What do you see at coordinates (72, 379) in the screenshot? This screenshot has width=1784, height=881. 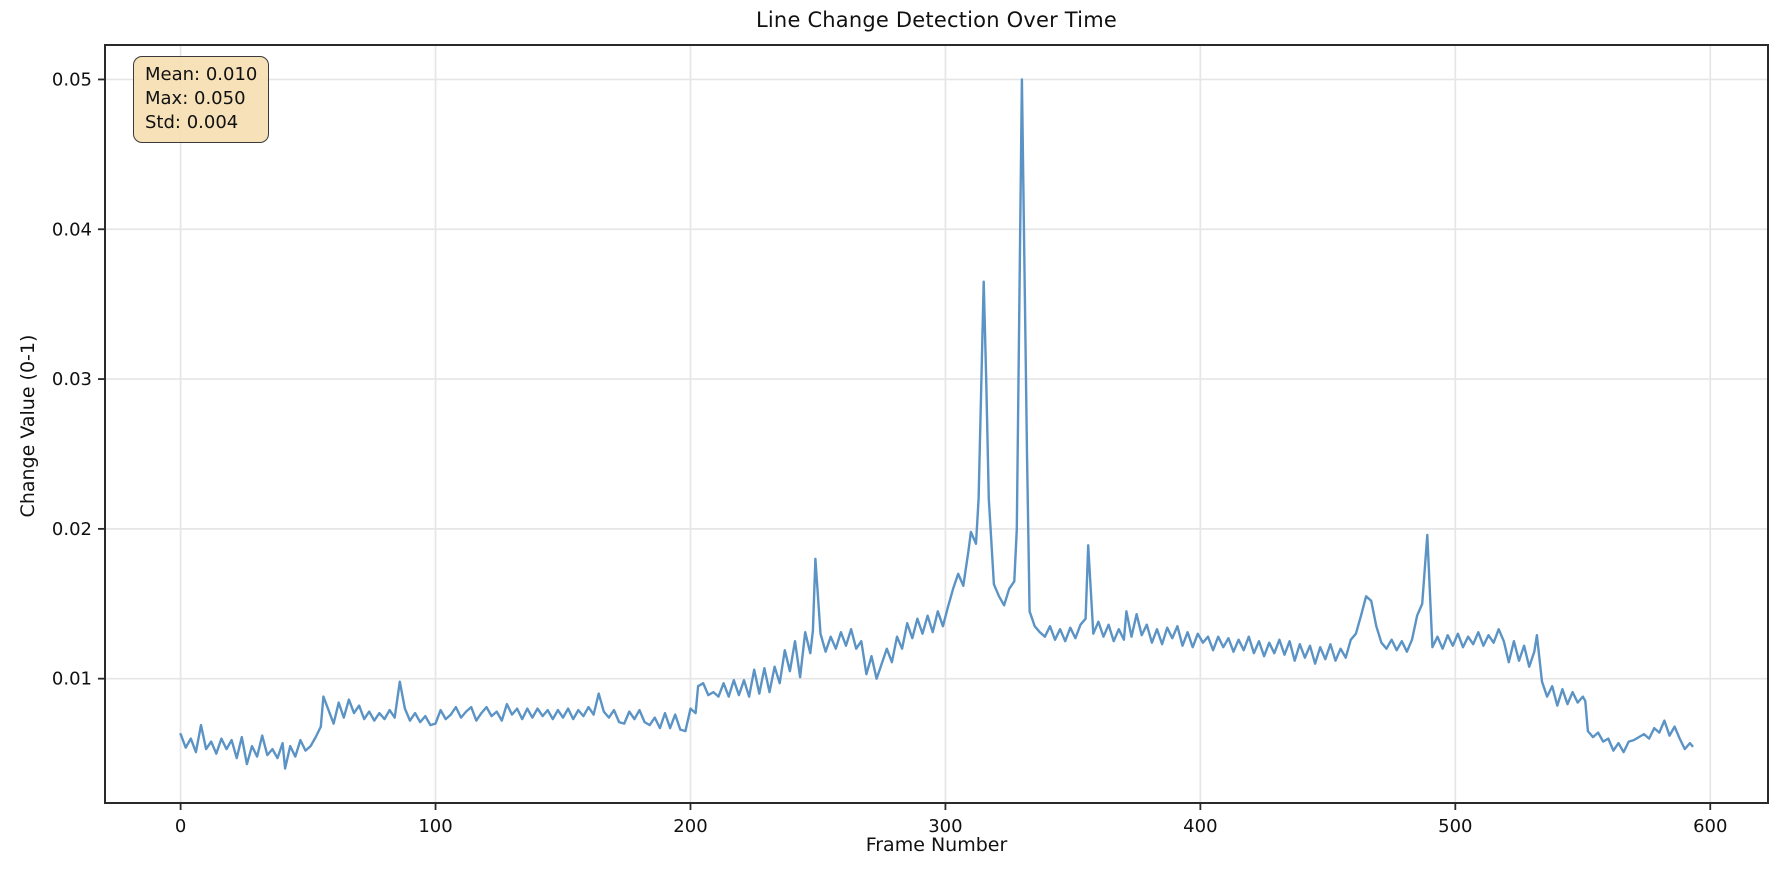 I see `y-tick-label: 0.03` at bounding box center [72, 379].